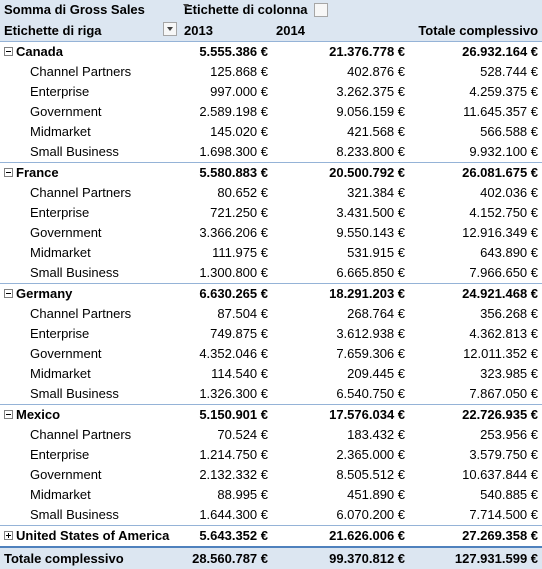 Image resolution: width=542 pixels, height=569 pixels. What do you see at coordinates (371, 454) in the screenshot?
I see `segment-v2014-cell: 2.365.000 €` at bounding box center [371, 454].